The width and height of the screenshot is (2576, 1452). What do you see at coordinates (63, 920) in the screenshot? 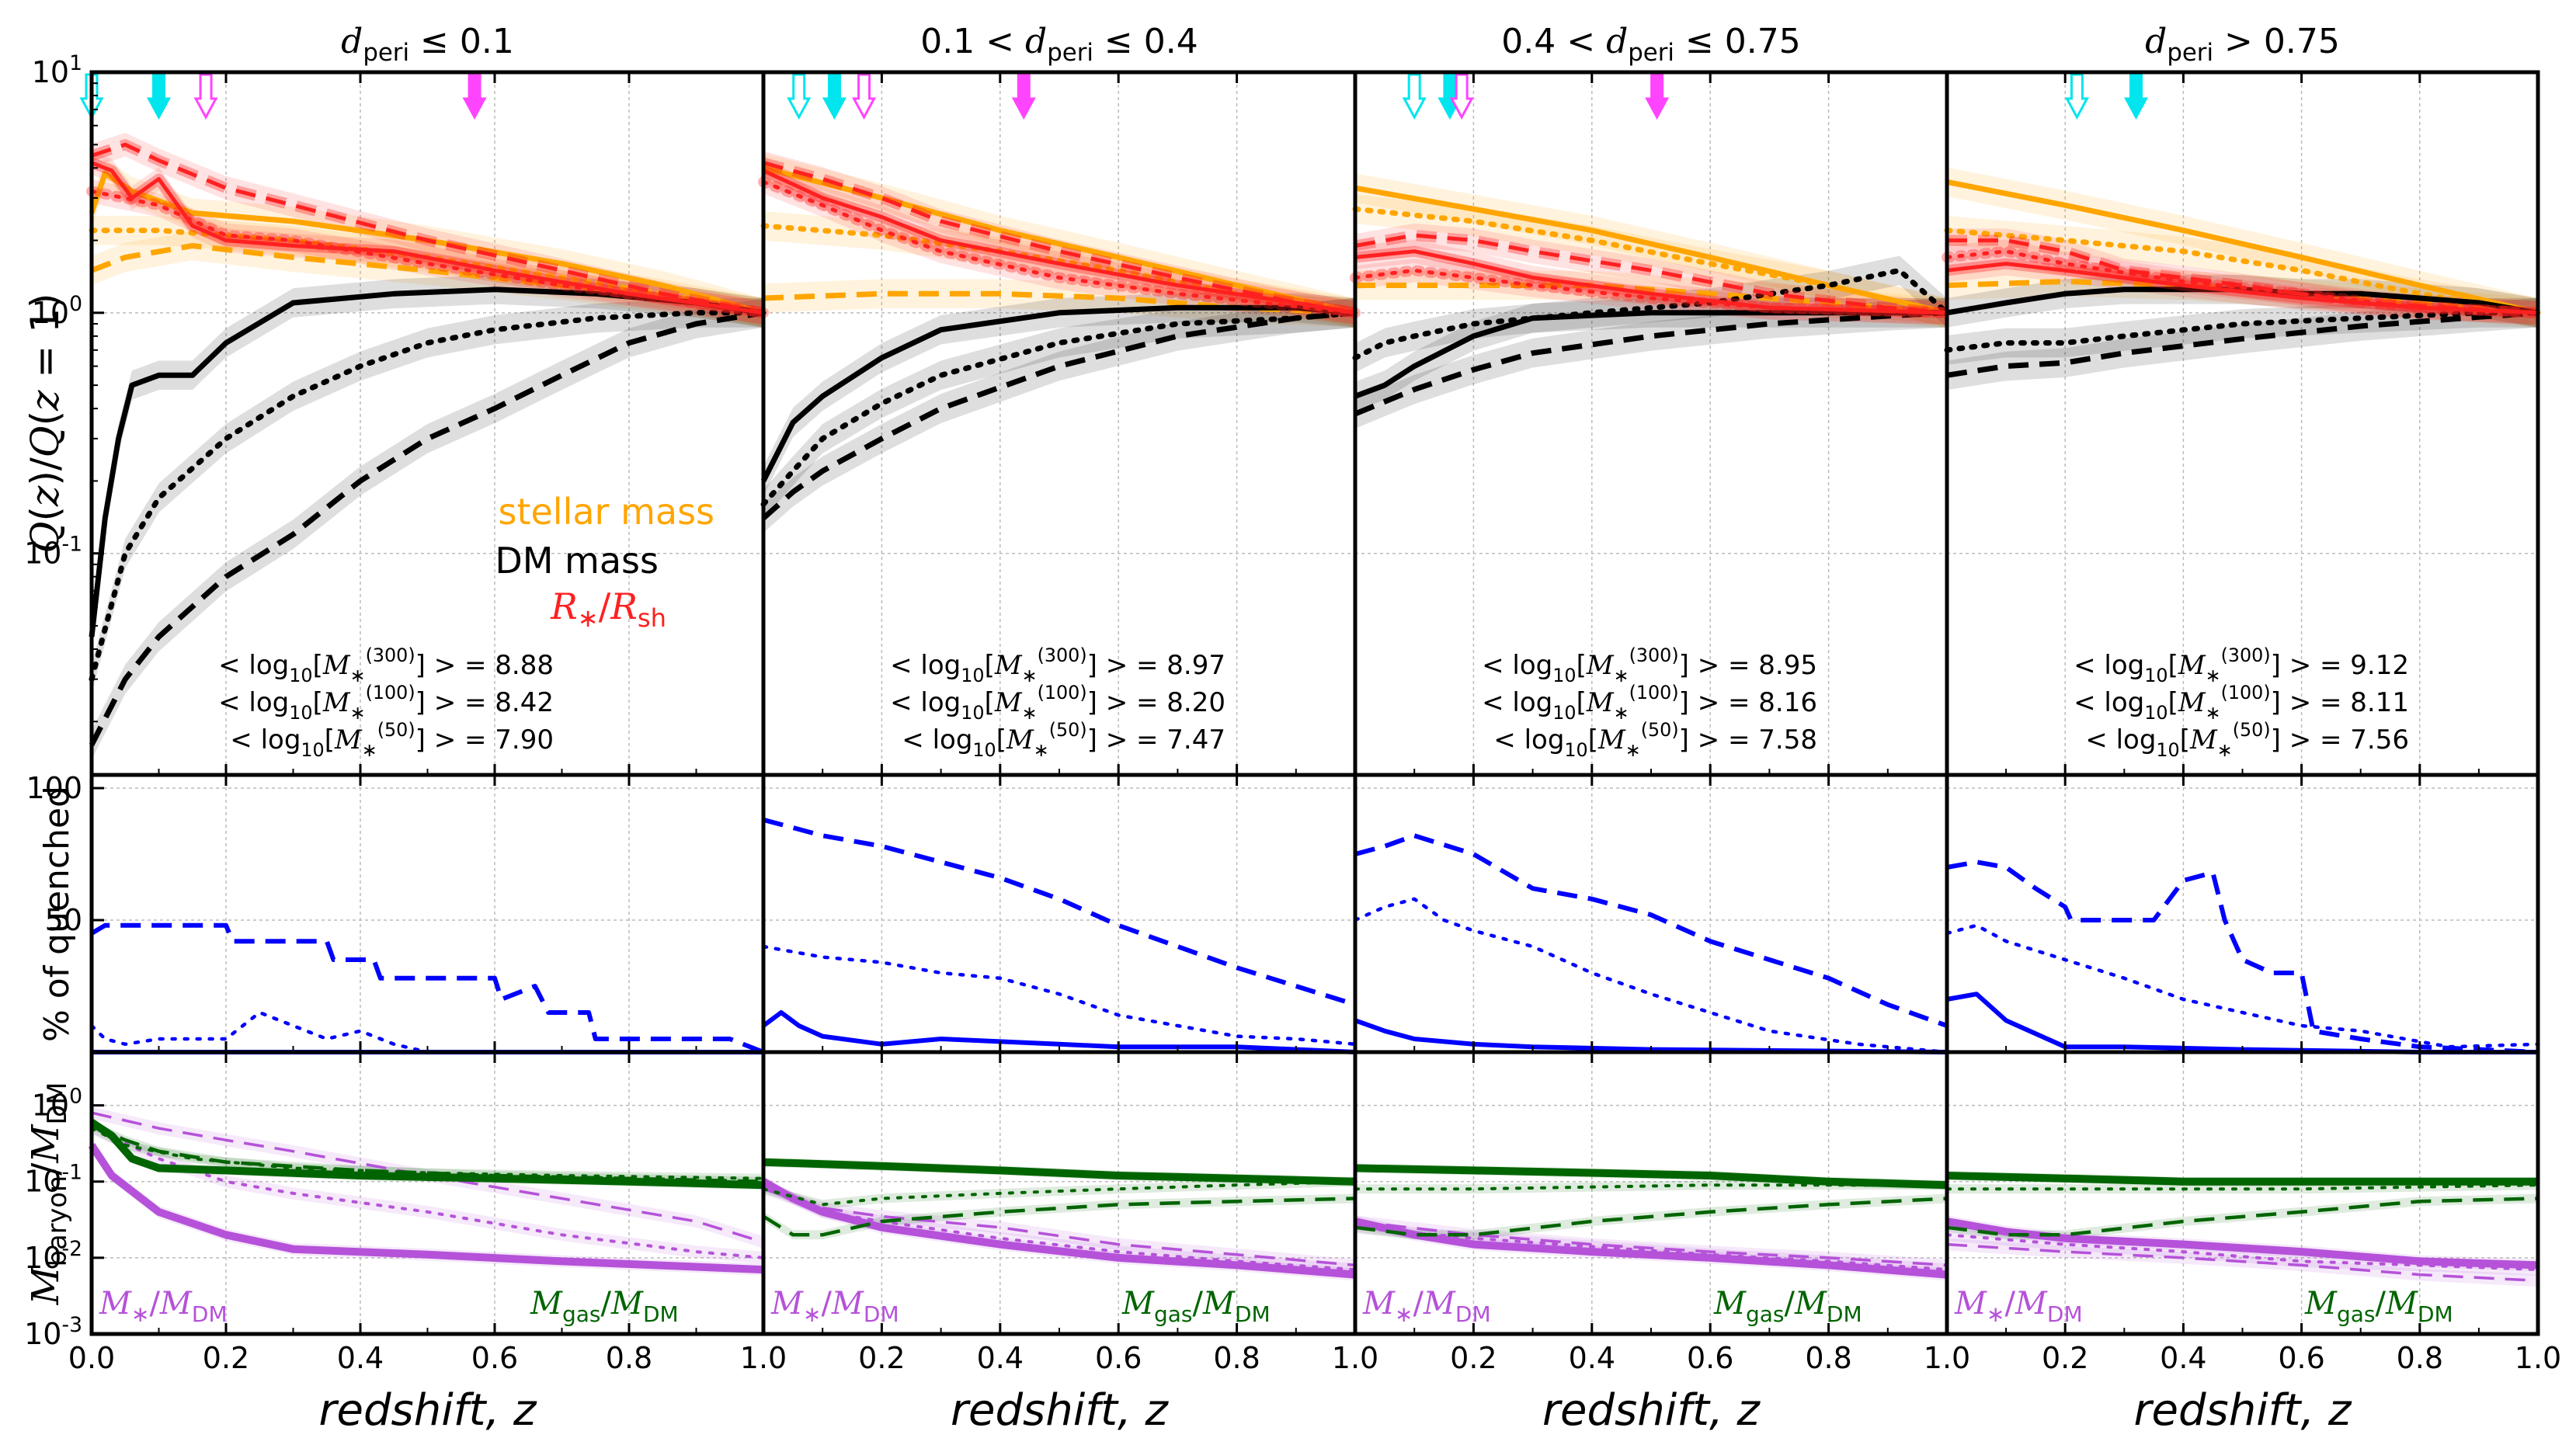
I see `y-tick-label: 50` at bounding box center [63, 920].